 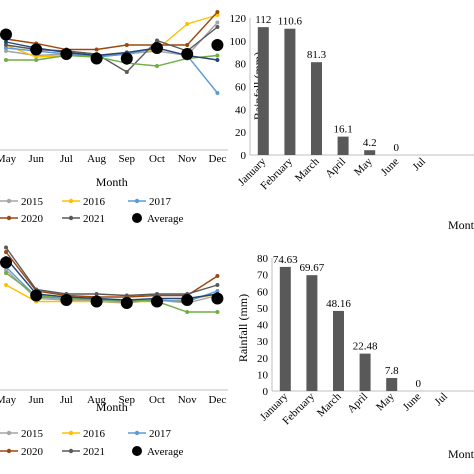 I want to click on x-tick-label: Jun, so click(x=37, y=159).